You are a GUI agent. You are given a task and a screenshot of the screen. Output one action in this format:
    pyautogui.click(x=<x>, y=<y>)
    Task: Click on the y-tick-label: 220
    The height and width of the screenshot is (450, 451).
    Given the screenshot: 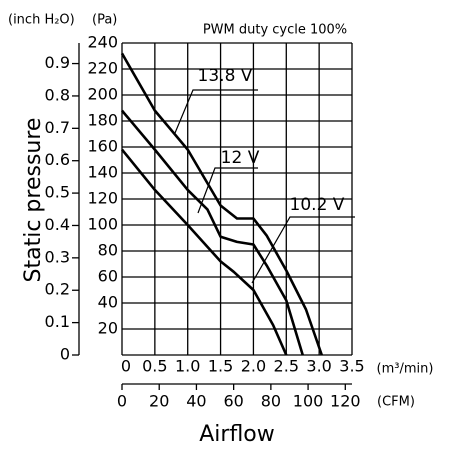 What is the action you would take?
    pyautogui.click(x=102, y=68)
    